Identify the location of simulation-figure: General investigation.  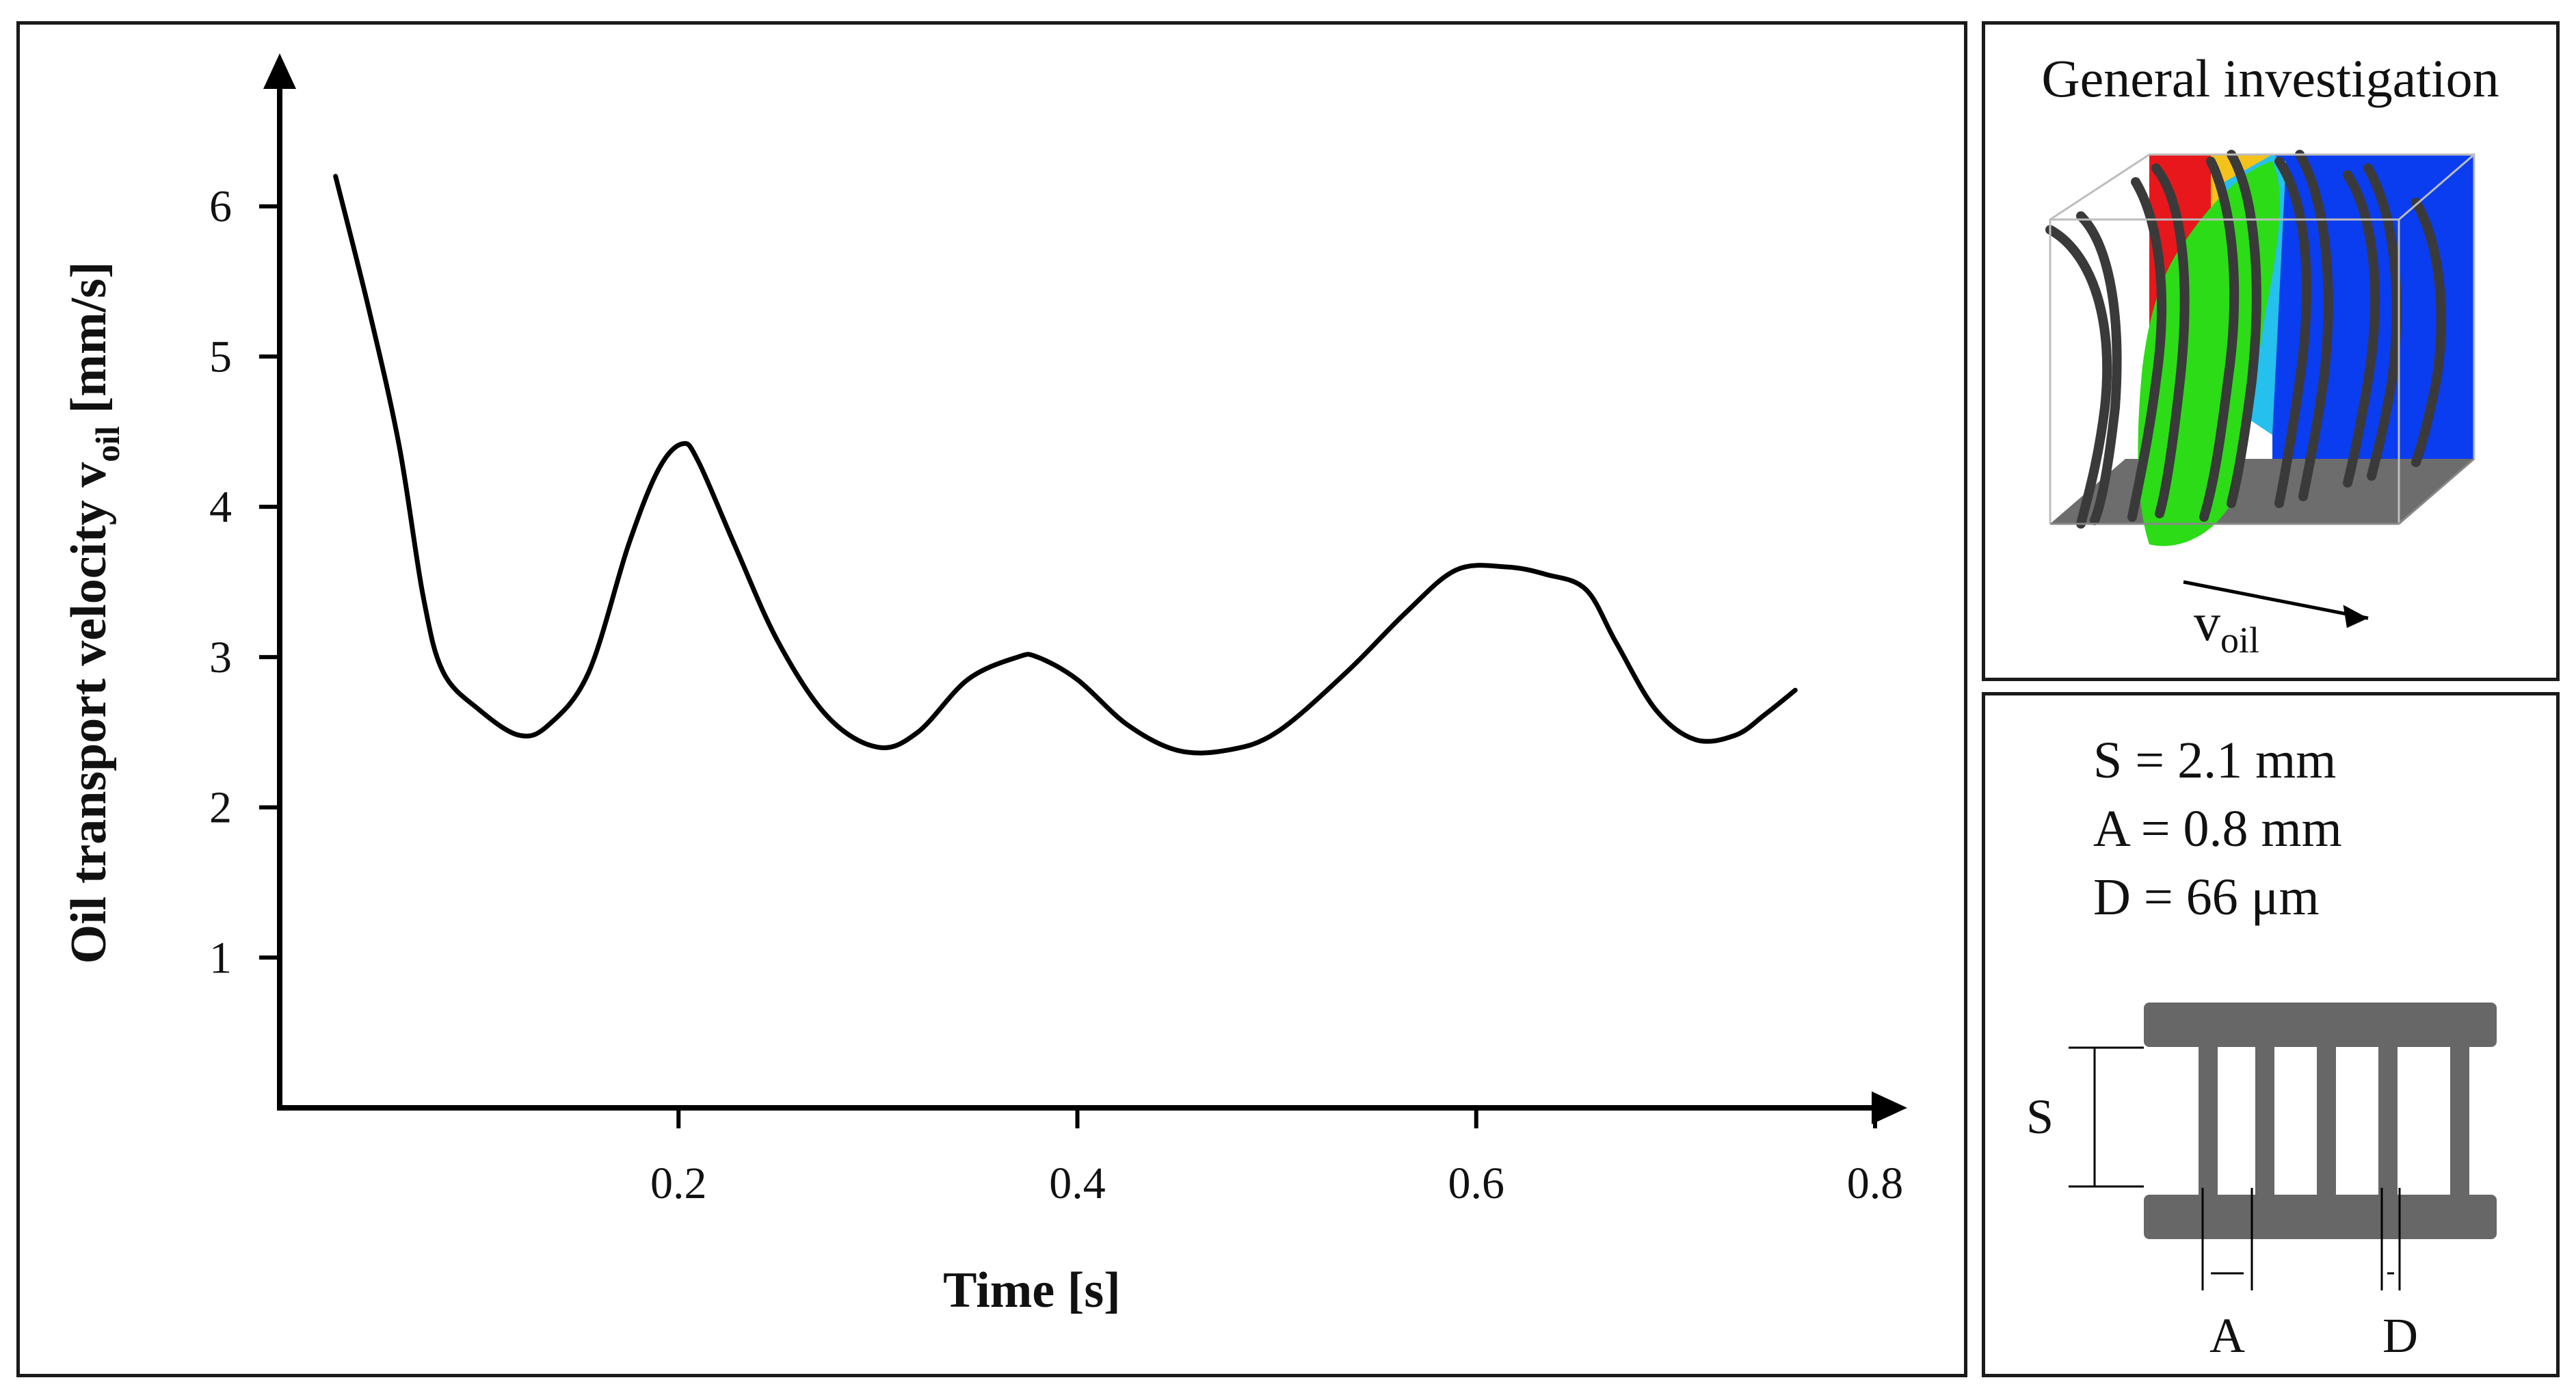
(2270, 355).